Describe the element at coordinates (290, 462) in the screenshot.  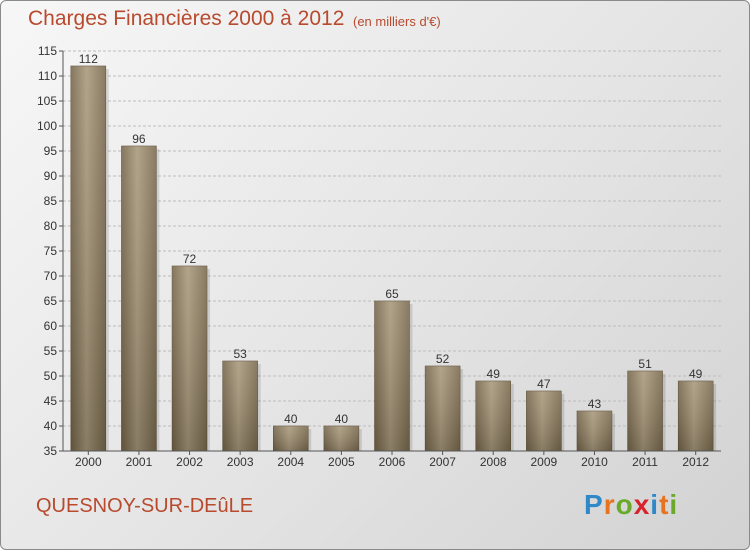
I see `x-tick-label: 2004` at that location.